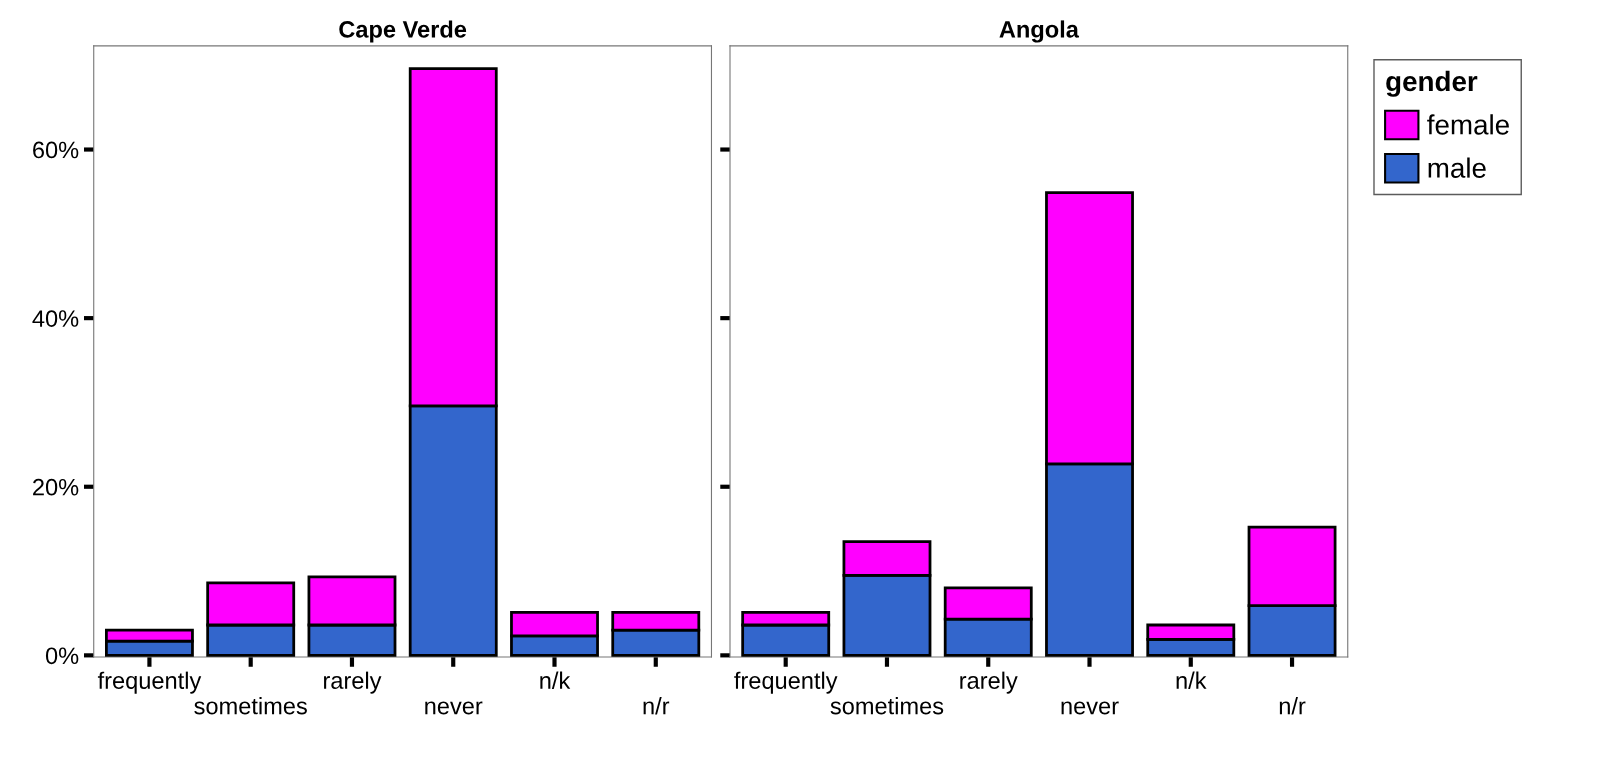  I want to click on legend-title: gender, so click(1432, 83).